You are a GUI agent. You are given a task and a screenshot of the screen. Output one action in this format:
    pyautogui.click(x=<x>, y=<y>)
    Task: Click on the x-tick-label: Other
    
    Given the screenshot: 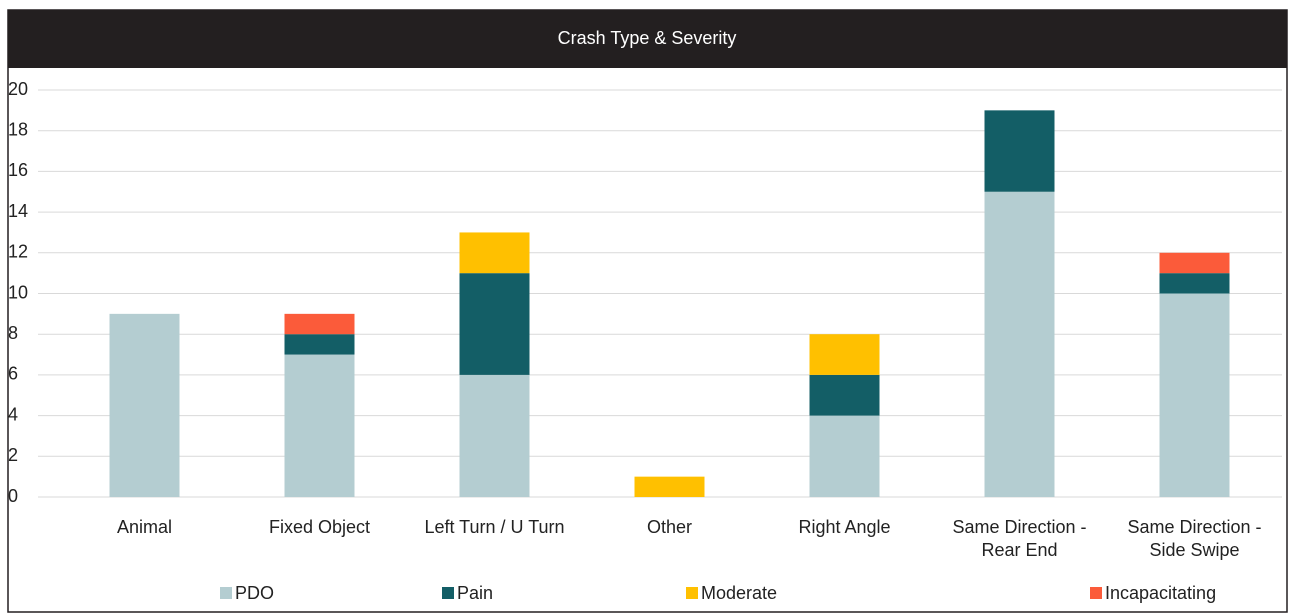 What is the action you would take?
    pyautogui.click(x=669, y=527)
    